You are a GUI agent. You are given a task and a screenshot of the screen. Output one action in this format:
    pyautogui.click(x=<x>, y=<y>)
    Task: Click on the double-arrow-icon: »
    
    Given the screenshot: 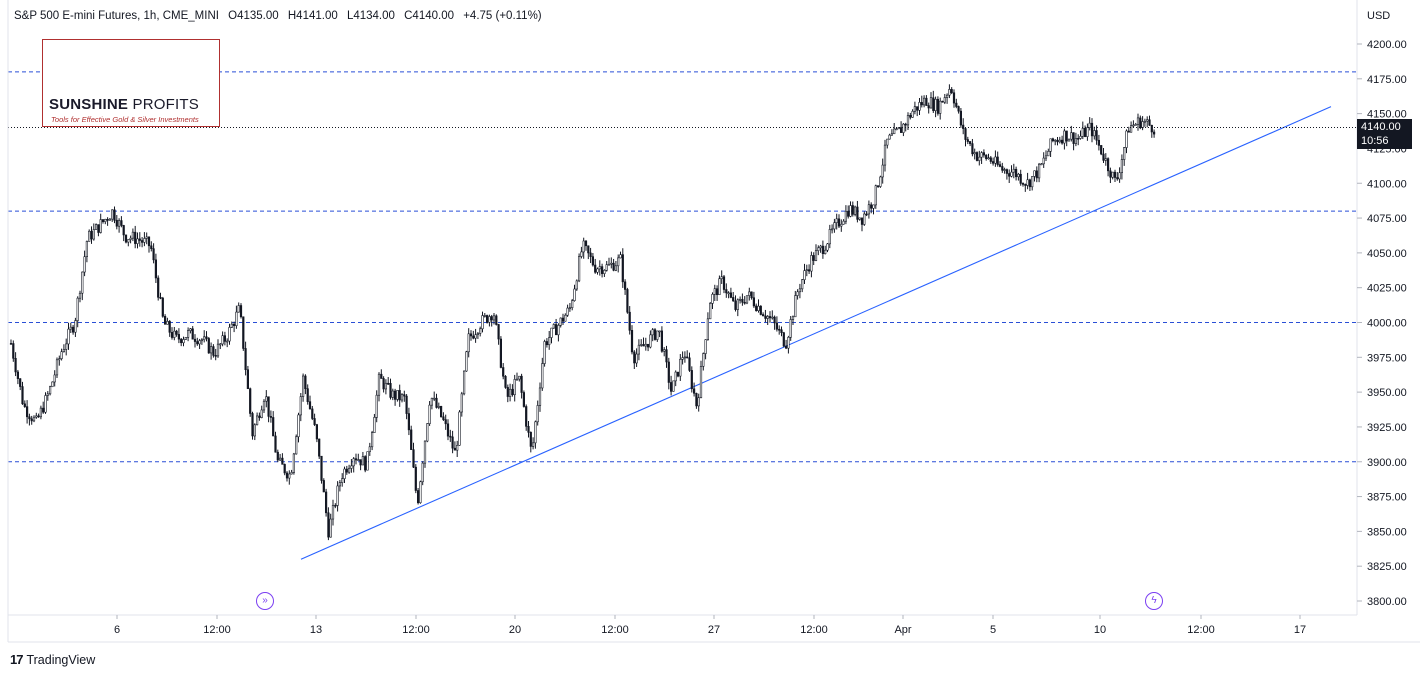 What is the action you would take?
    pyautogui.click(x=265, y=601)
    